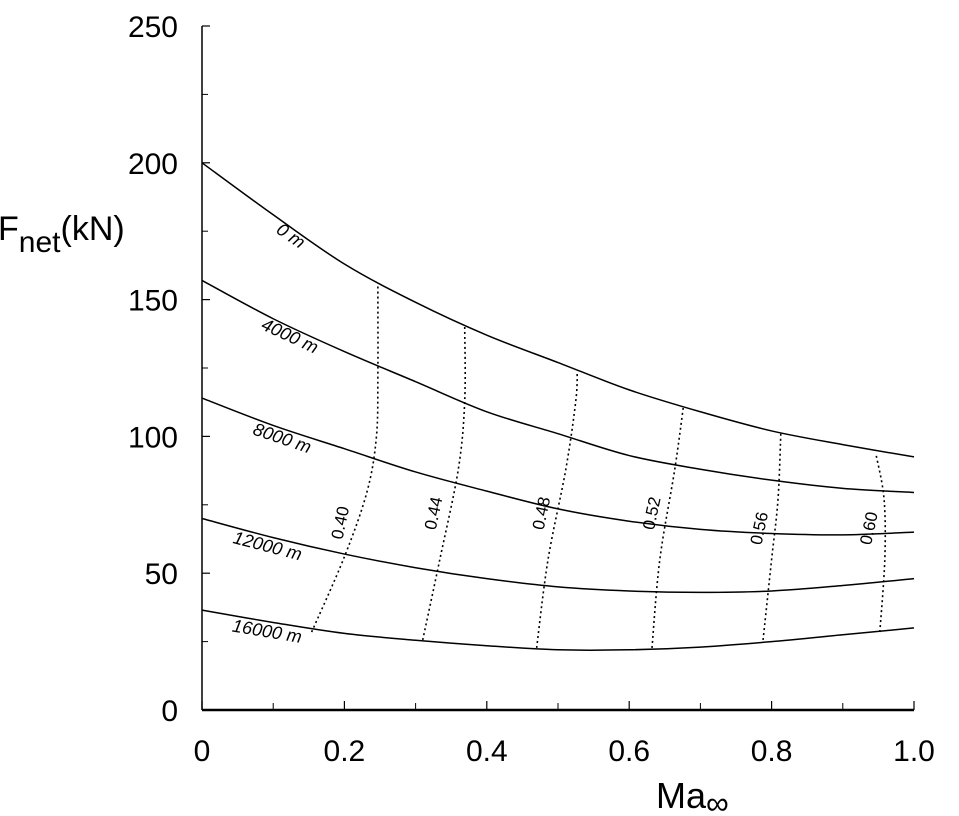  What do you see at coordinates (40, 242) in the screenshot?
I see `y-label-sub: net` at bounding box center [40, 242].